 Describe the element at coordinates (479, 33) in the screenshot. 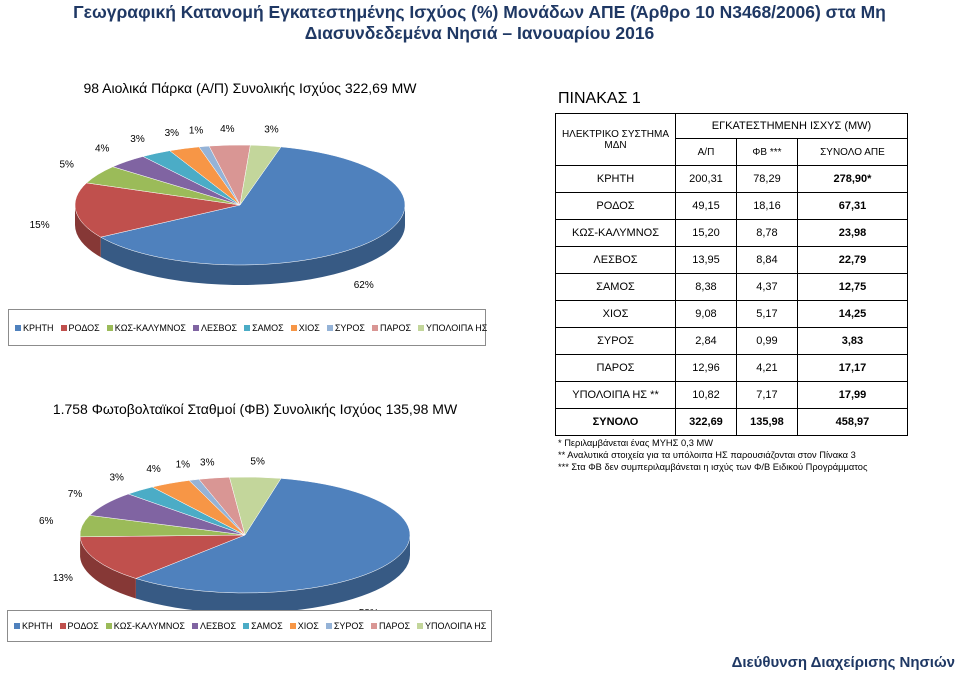

I see `page-title-line2: Διασυνδεδεμένα Νησιά – Ιανουαρίου 2016` at that location.